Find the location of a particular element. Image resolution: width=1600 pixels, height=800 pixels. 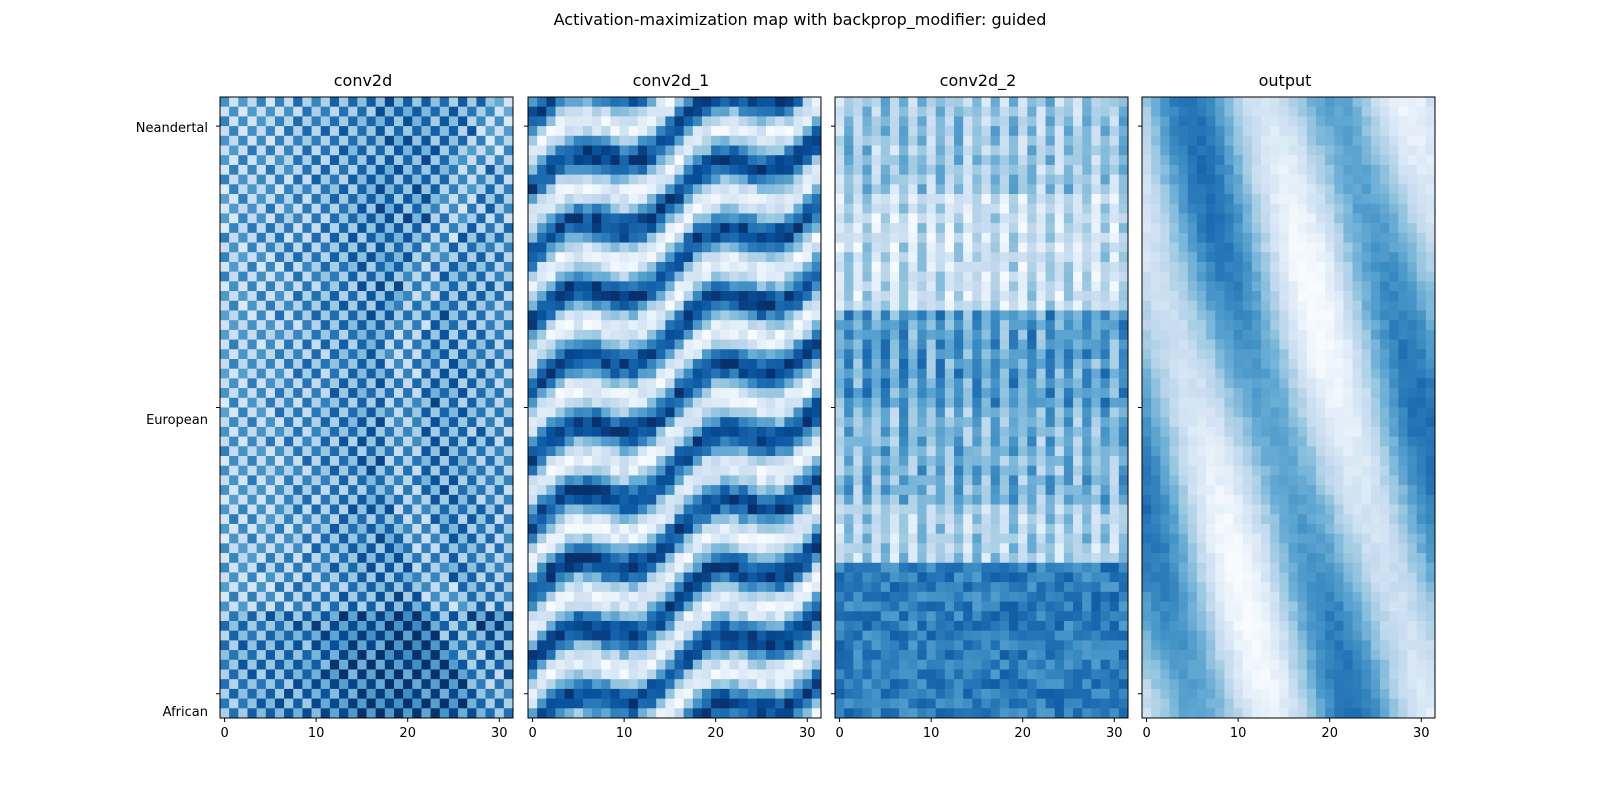

x-tick-label: 10 is located at coordinates (316, 733).